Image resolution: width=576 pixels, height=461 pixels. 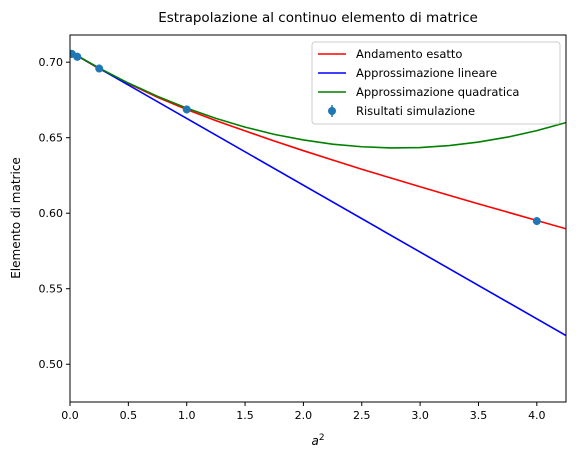 What do you see at coordinates (479, 415) in the screenshot?
I see `x-tick-label: 3.5` at bounding box center [479, 415].